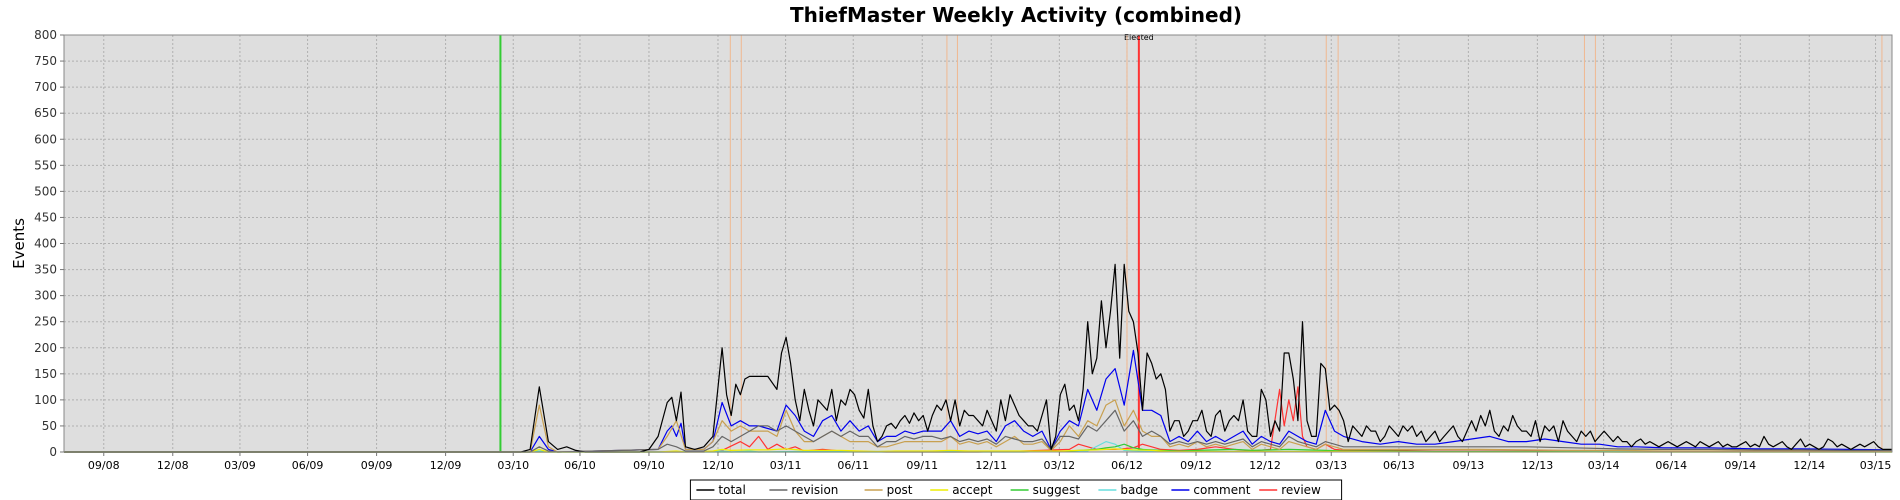 Image resolution: width=1900 pixels, height=500 pixels. What do you see at coordinates (972, 490) in the screenshot?
I see `legend-label-accept: accept` at bounding box center [972, 490].